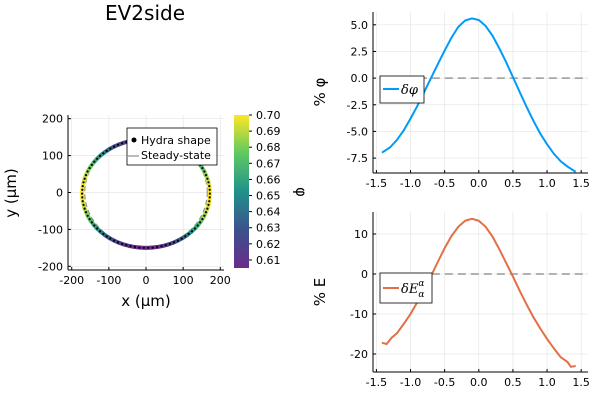 The image size is (600, 400). I want to click on phi-x-tick-label: -0.5, so click(444, 183).